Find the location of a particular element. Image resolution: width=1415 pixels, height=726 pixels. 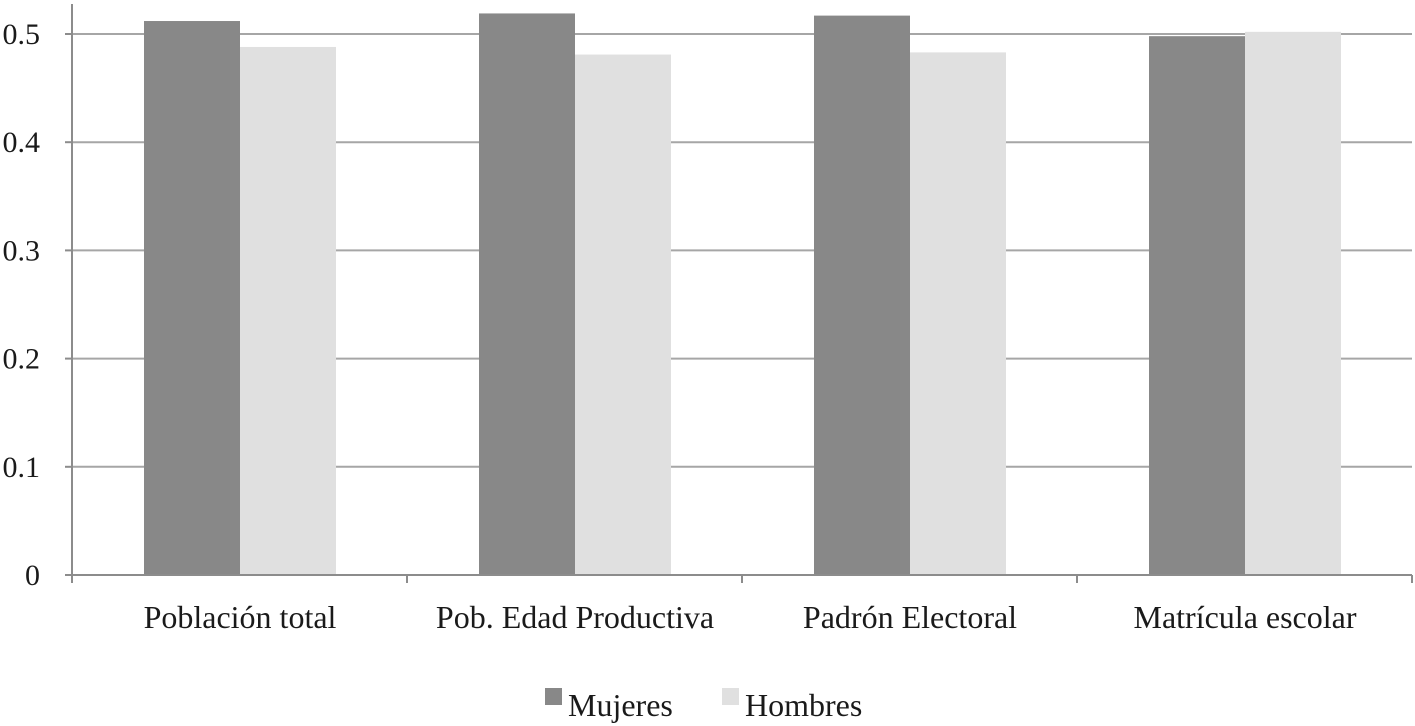

legend-swatch-mujeres is located at coordinates (553, 696).